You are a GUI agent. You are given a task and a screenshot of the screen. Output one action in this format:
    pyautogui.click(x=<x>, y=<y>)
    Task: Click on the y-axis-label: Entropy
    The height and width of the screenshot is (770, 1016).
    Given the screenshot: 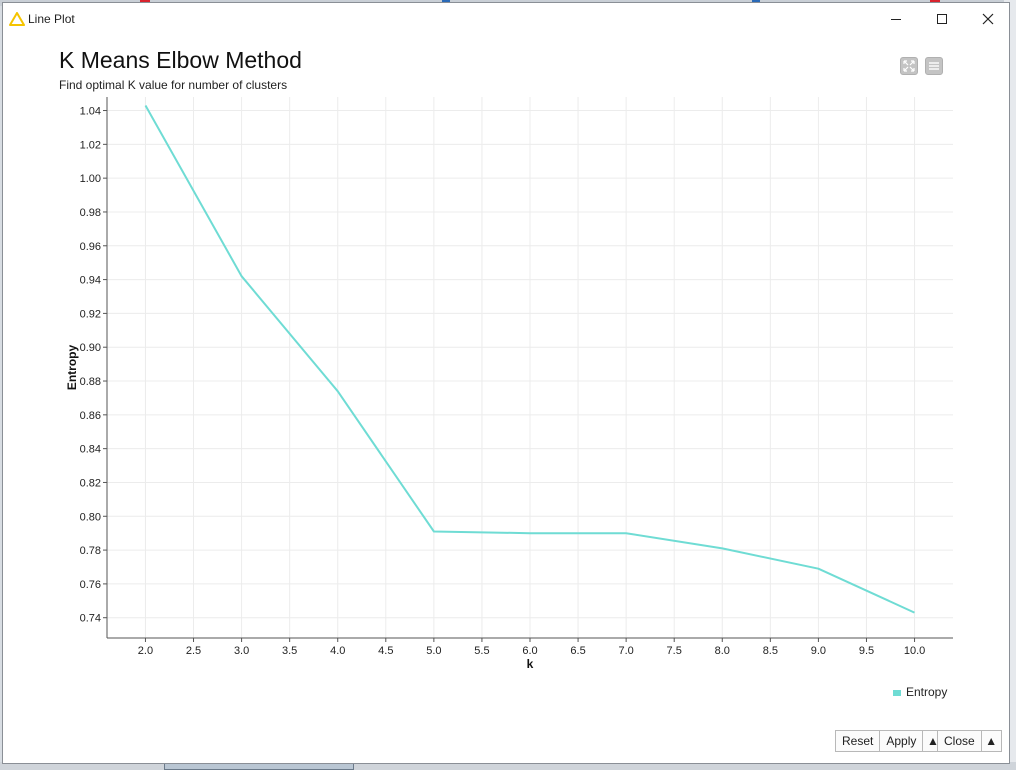 What is the action you would take?
    pyautogui.click(x=72, y=368)
    